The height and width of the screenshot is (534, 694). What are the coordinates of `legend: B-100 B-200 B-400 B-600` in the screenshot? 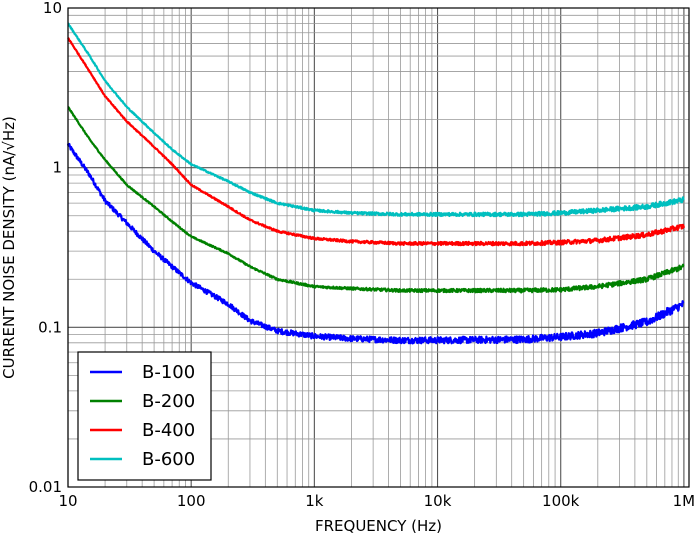 It's located at (144, 416).